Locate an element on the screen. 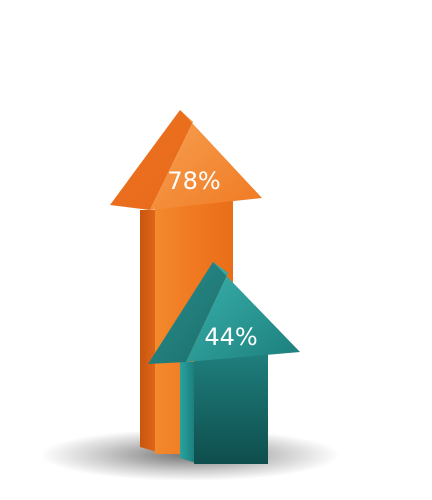  arrow-44: 44% is located at coordinates (224, 363).